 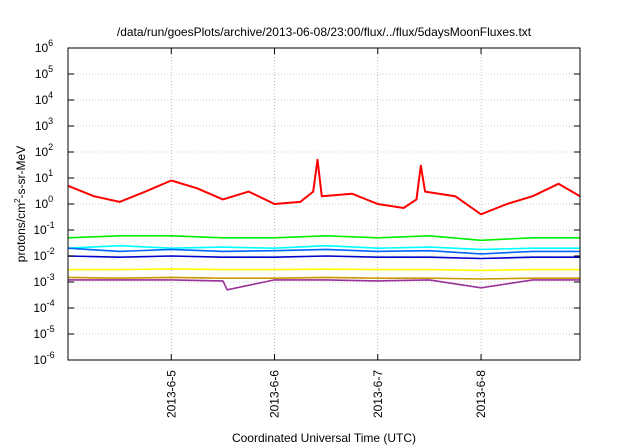 I want to click on y-tick-label: 10⁻⁵, so click(x=43, y=332).